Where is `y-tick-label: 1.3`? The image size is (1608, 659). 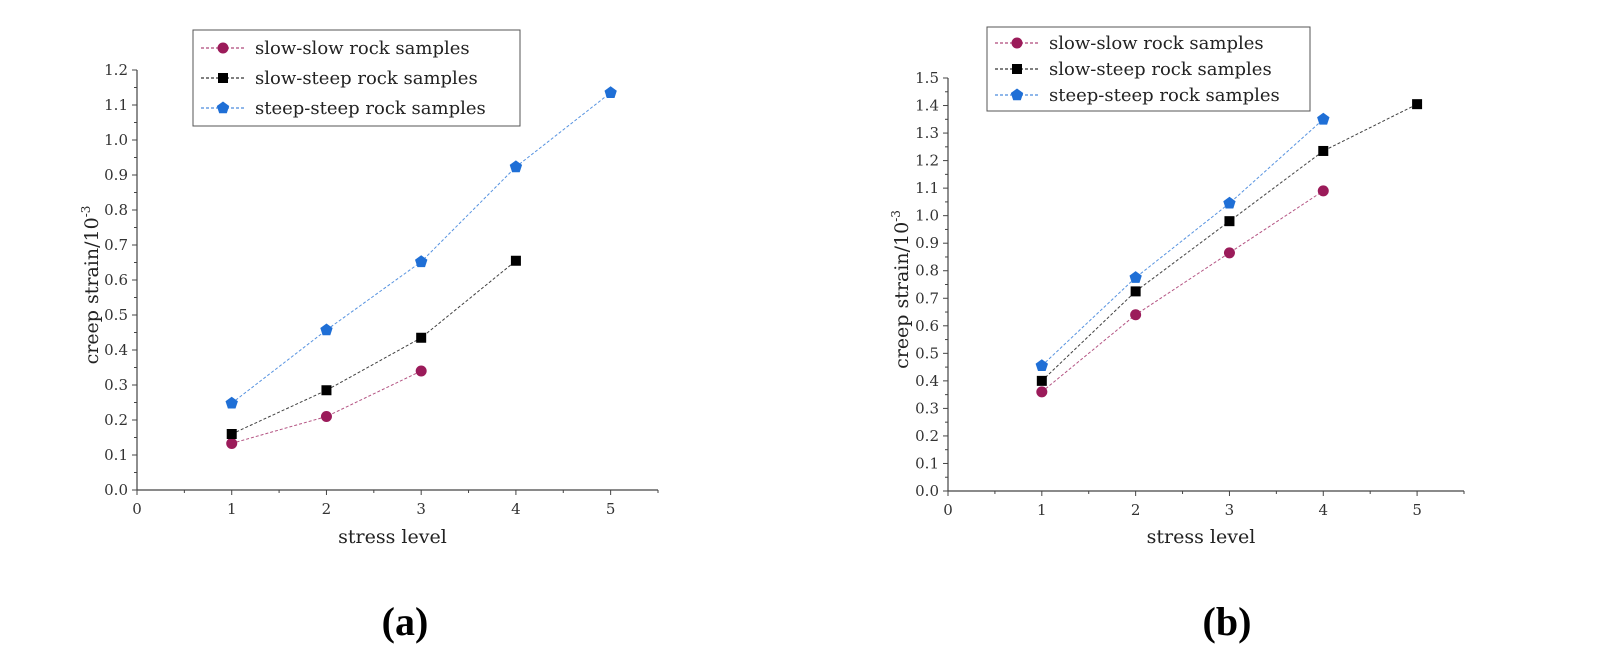
y-tick-label: 1.3 is located at coordinates (927, 133).